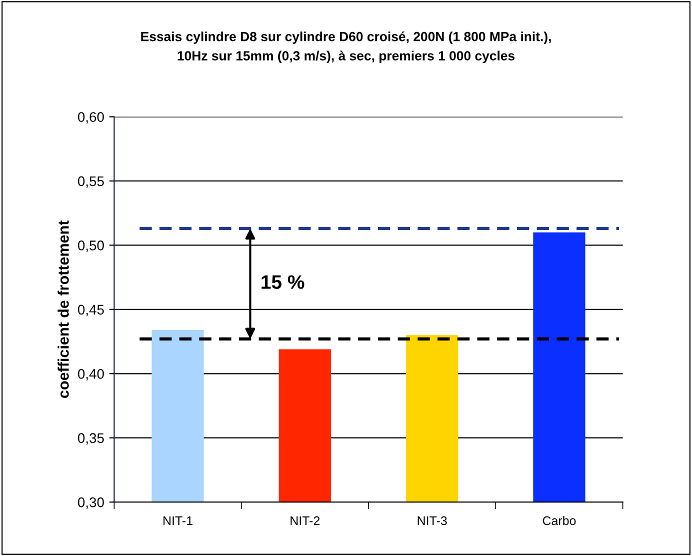 The width and height of the screenshot is (692, 556). I want to click on chart-title: Essais cylindre D8 sur cylindre D60 croisé, 200N (1 800 MPa init.), 10Hz sur 15mm (0,3 m/s), à sec, premiers 1 000 cycles, so click(346, 47).